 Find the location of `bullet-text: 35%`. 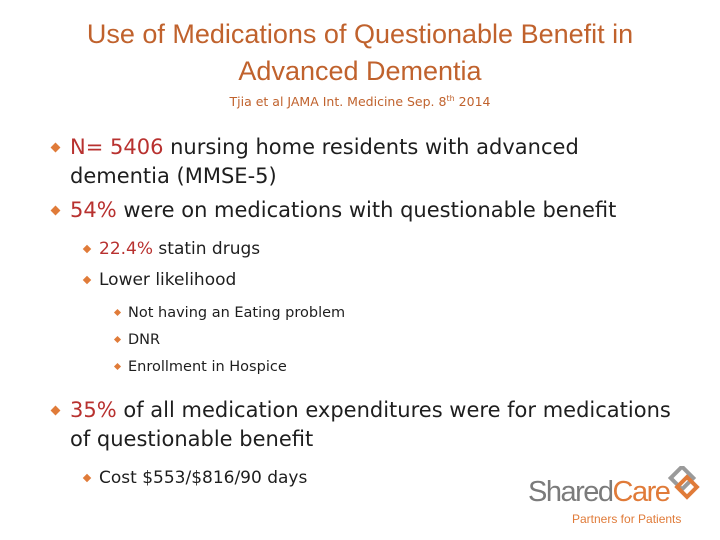

bullet-text: 35% is located at coordinates (93, 410).